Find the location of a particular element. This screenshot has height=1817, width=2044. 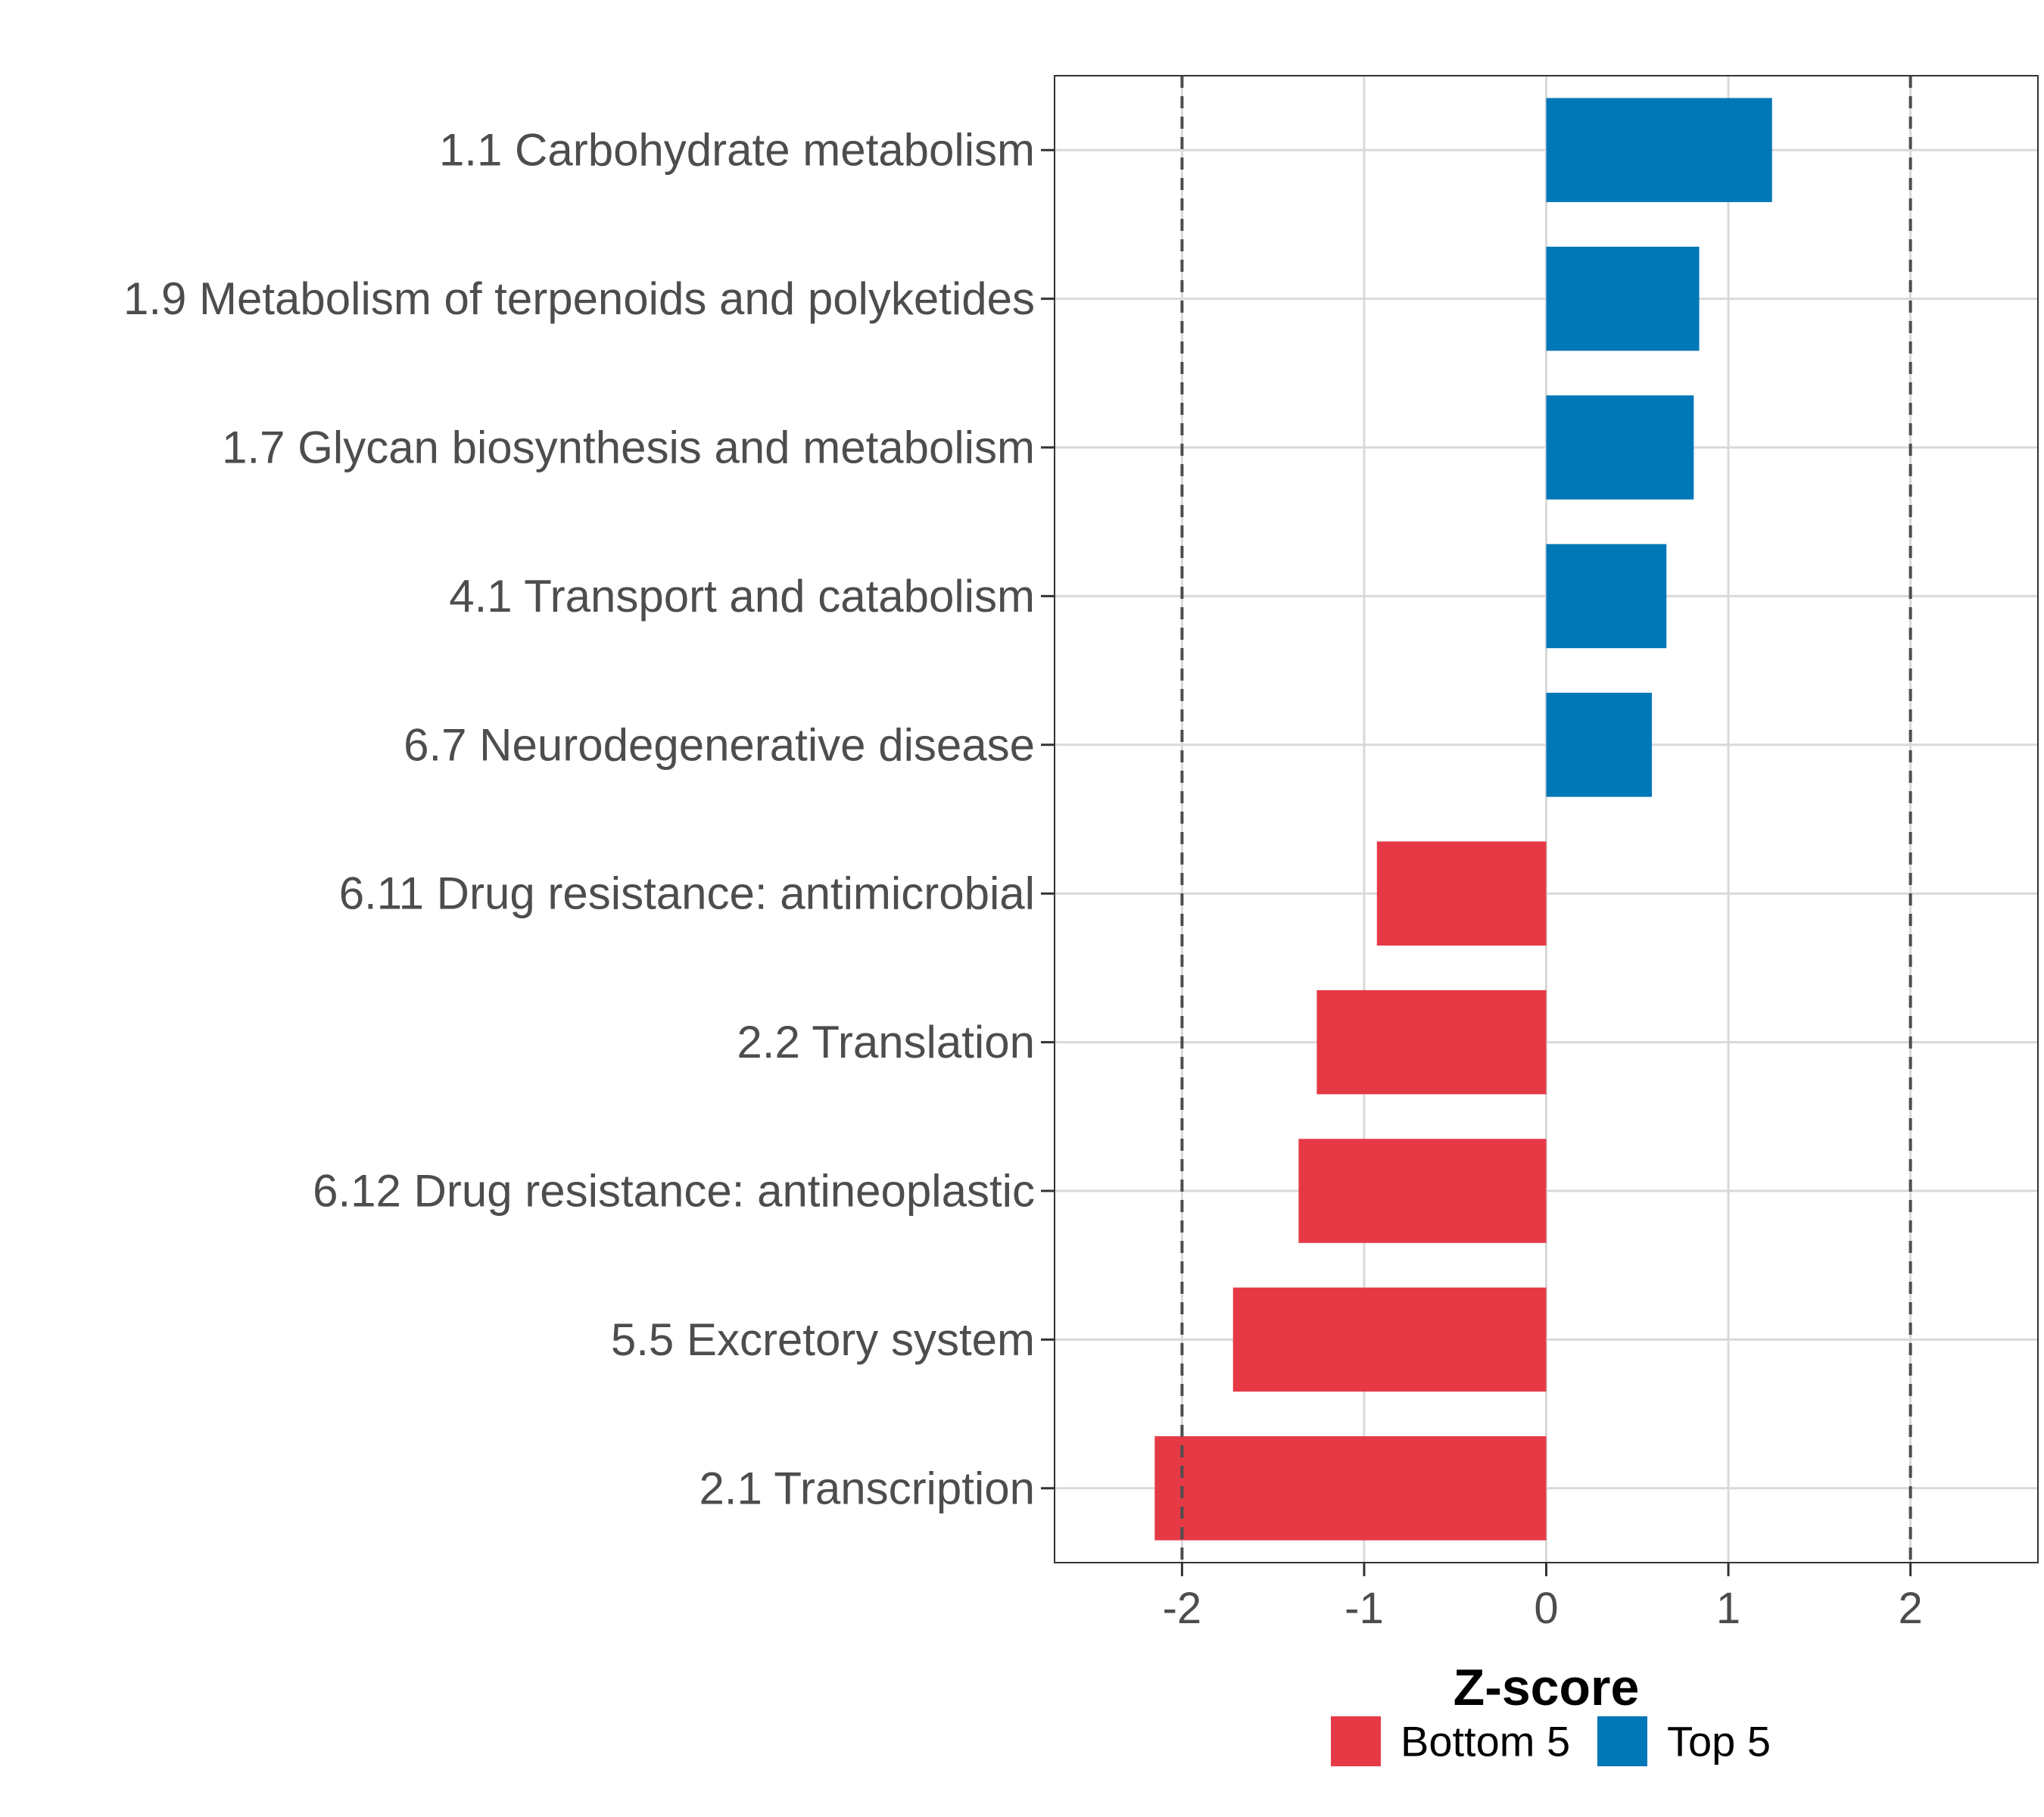

x-tick-label: 0 is located at coordinates (1546, 1608).